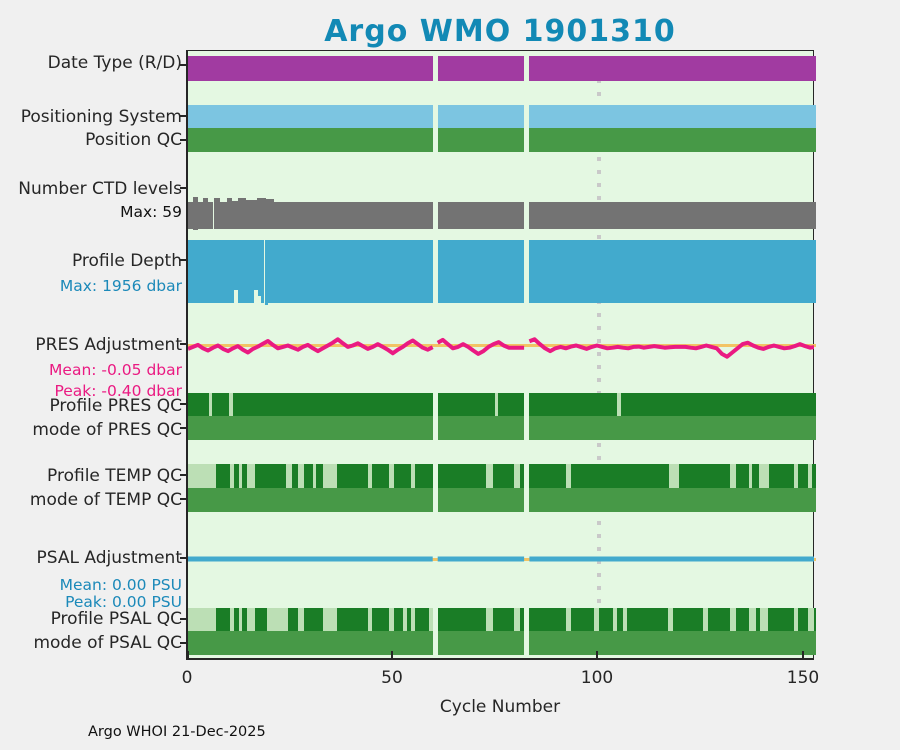  I want to click on row-label-profile-depth: Profile Depth, so click(126, 261).